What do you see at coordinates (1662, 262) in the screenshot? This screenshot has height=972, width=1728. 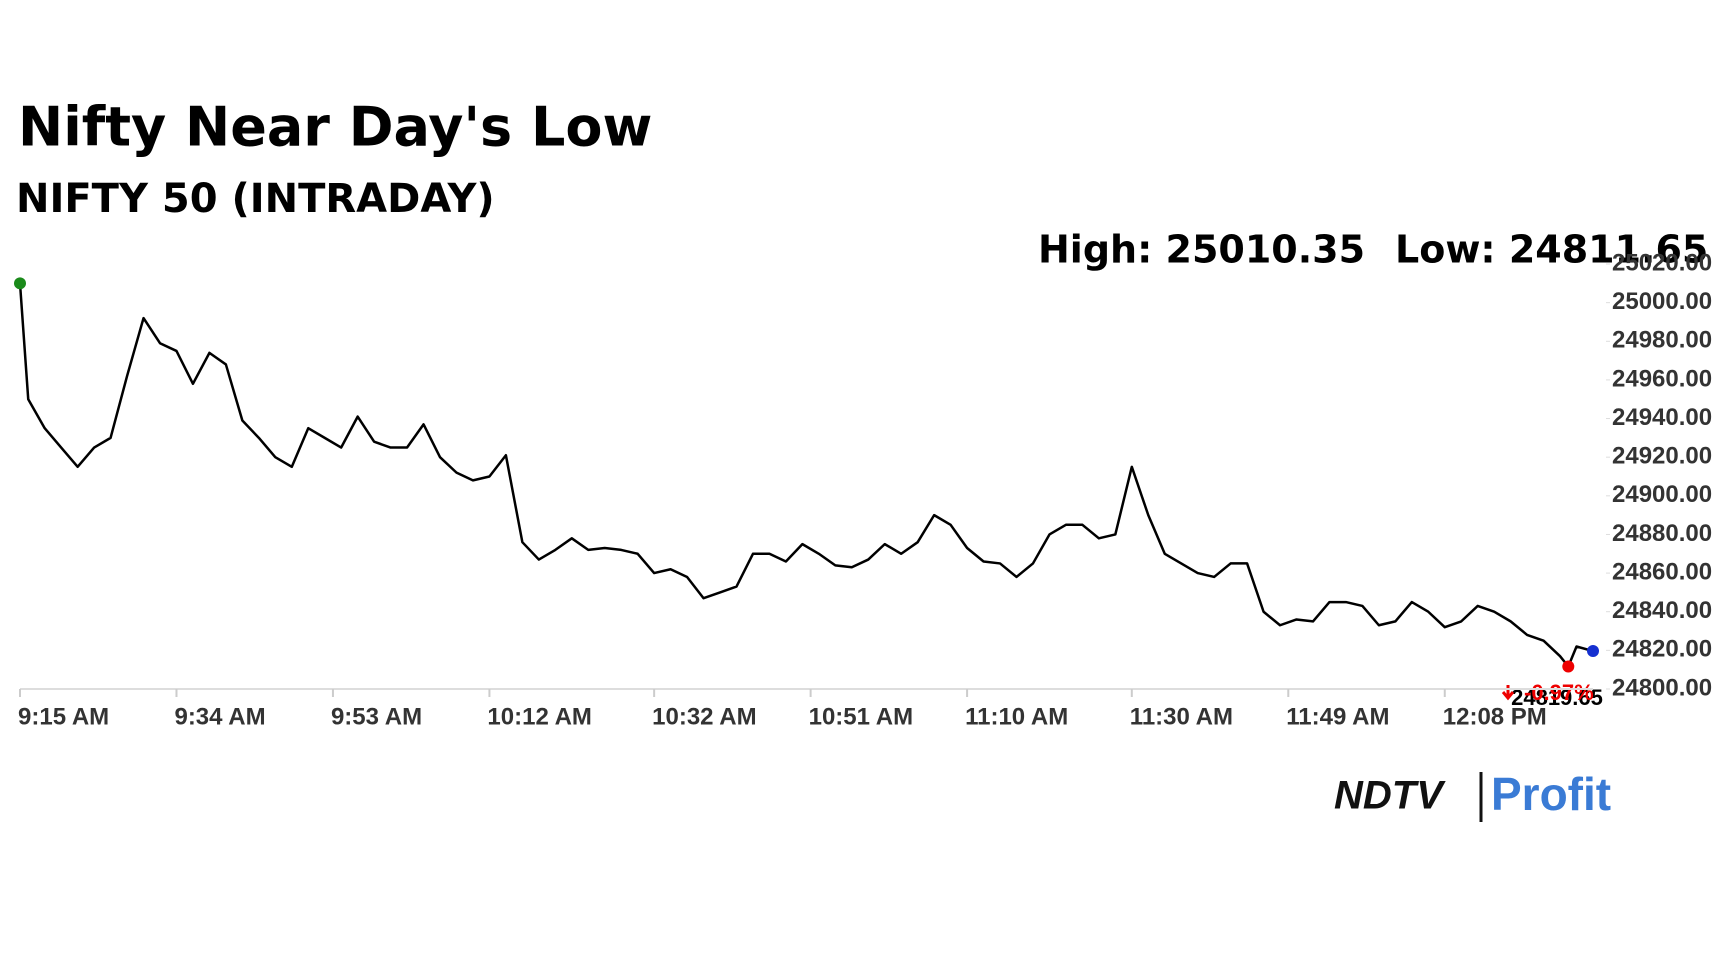 I see `y-tick-label: 25020.00` at bounding box center [1662, 262].